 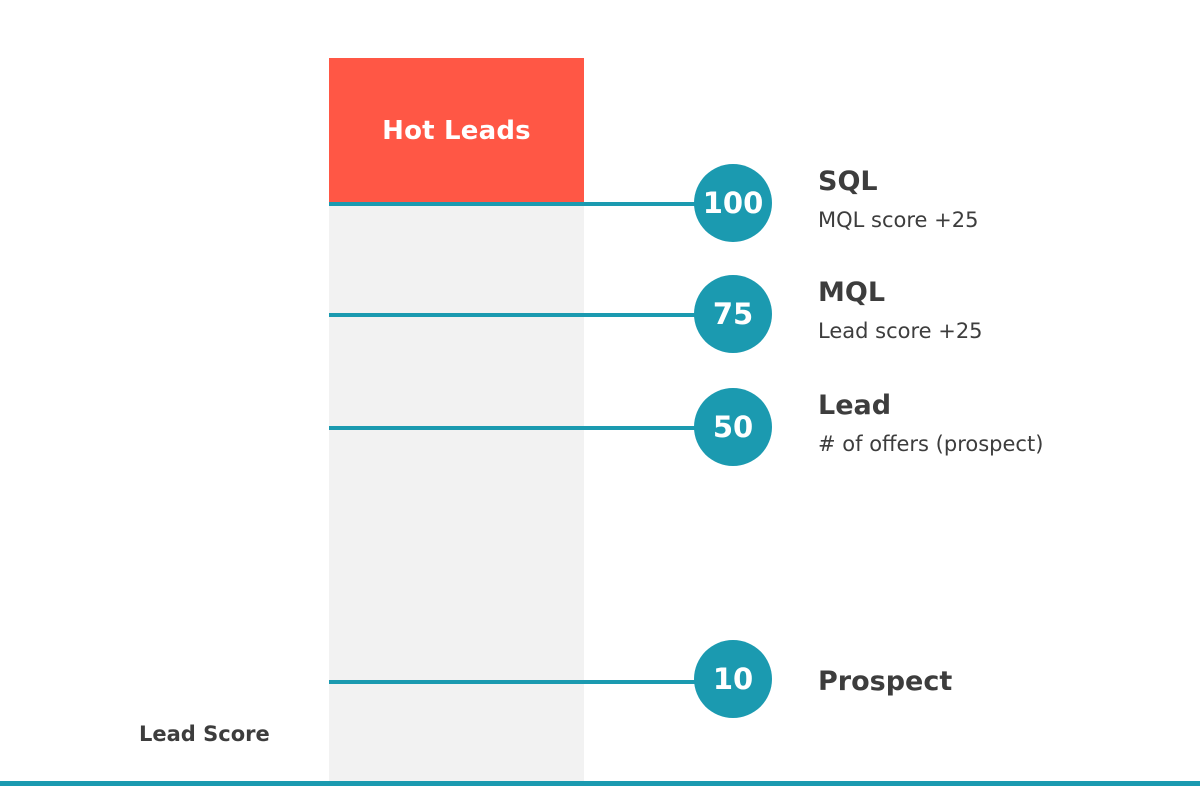 I want to click on score-badge-sql: 100, so click(x=733, y=203).